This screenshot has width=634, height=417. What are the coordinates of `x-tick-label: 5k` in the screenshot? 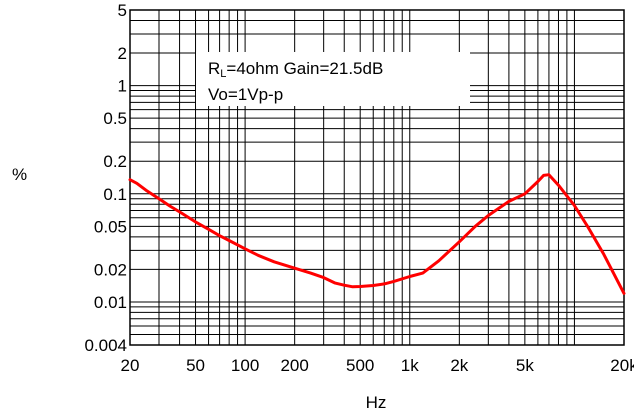 It's located at (525, 365).